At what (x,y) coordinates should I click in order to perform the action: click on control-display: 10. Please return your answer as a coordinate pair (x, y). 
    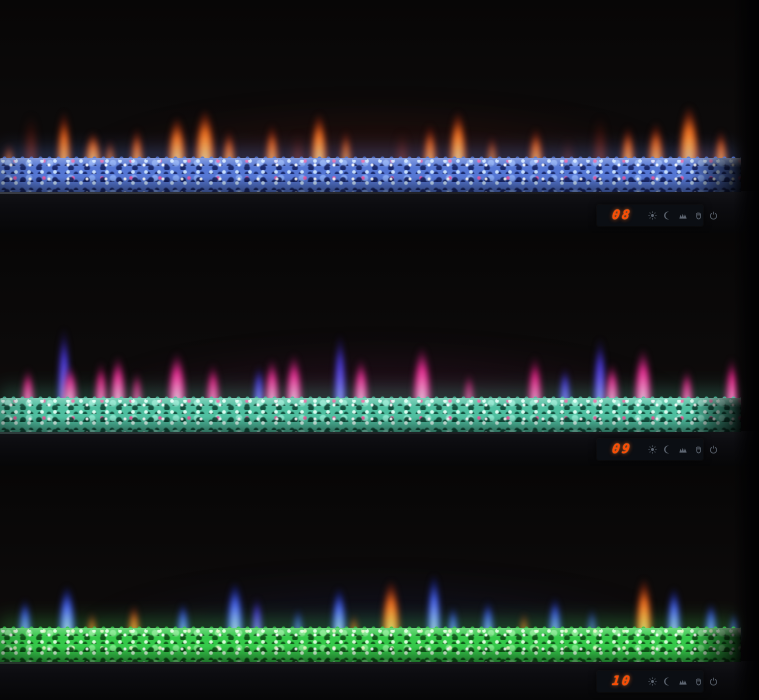
    Looking at the image, I should click on (657, 681).